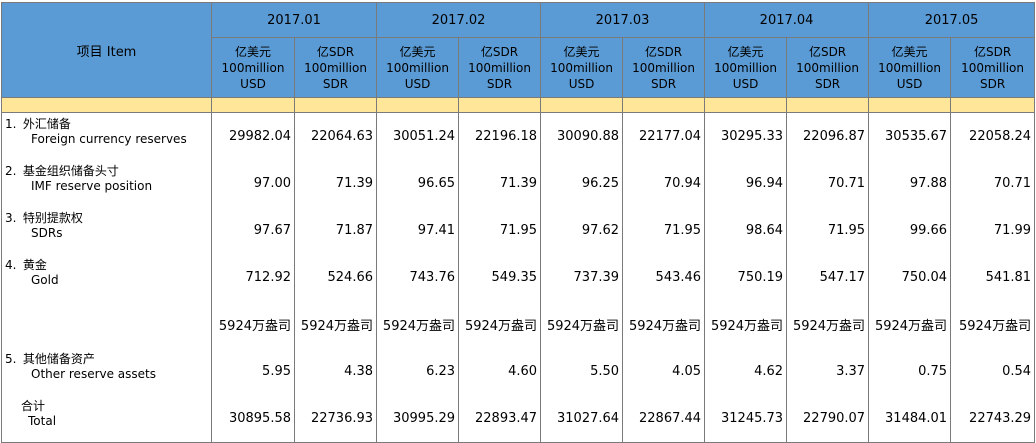 The height and width of the screenshot is (443, 1036). Describe the element at coordinates (92, 186) in the screenshot. I see `row-label-en: IMF reserve position` at that location.